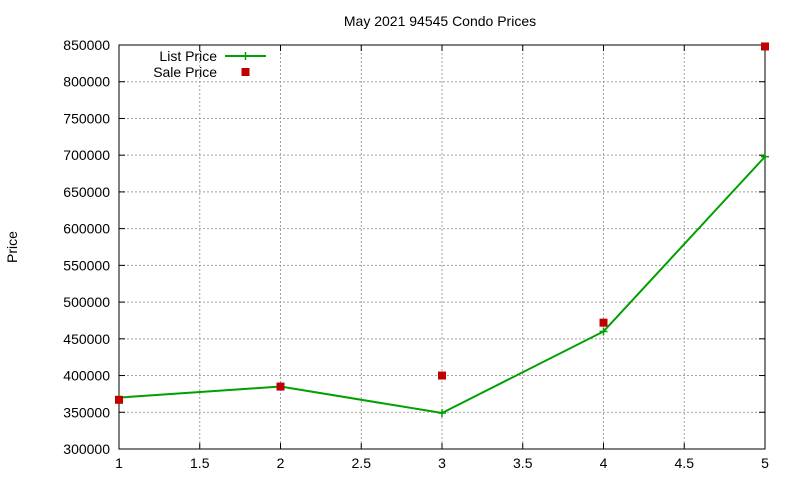  Describe the element at coordinates (442, 463) in the screenshot. I see `x-tick-label: 3` at that location.